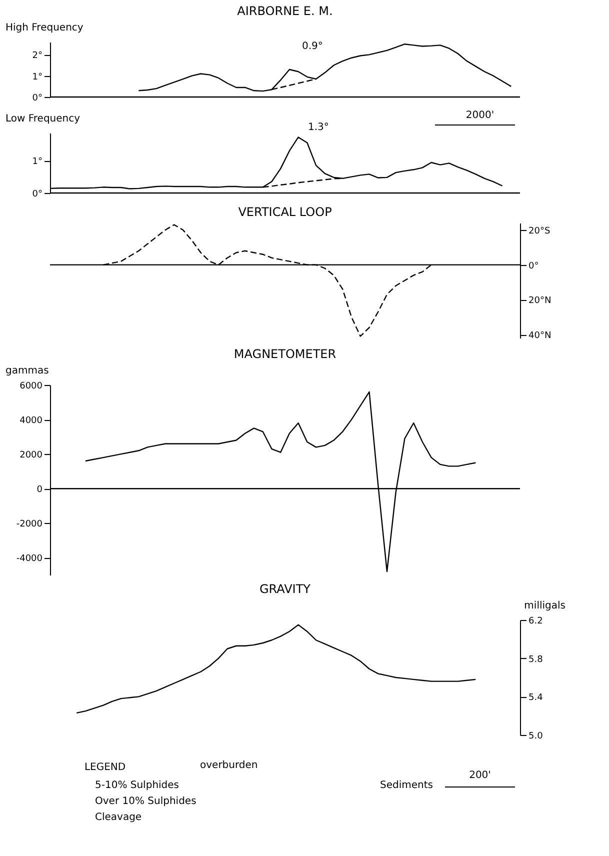 This screenshot has height=856, width=609. I want to click on chart-title: MAGNETOMETER, so click(285, 354).